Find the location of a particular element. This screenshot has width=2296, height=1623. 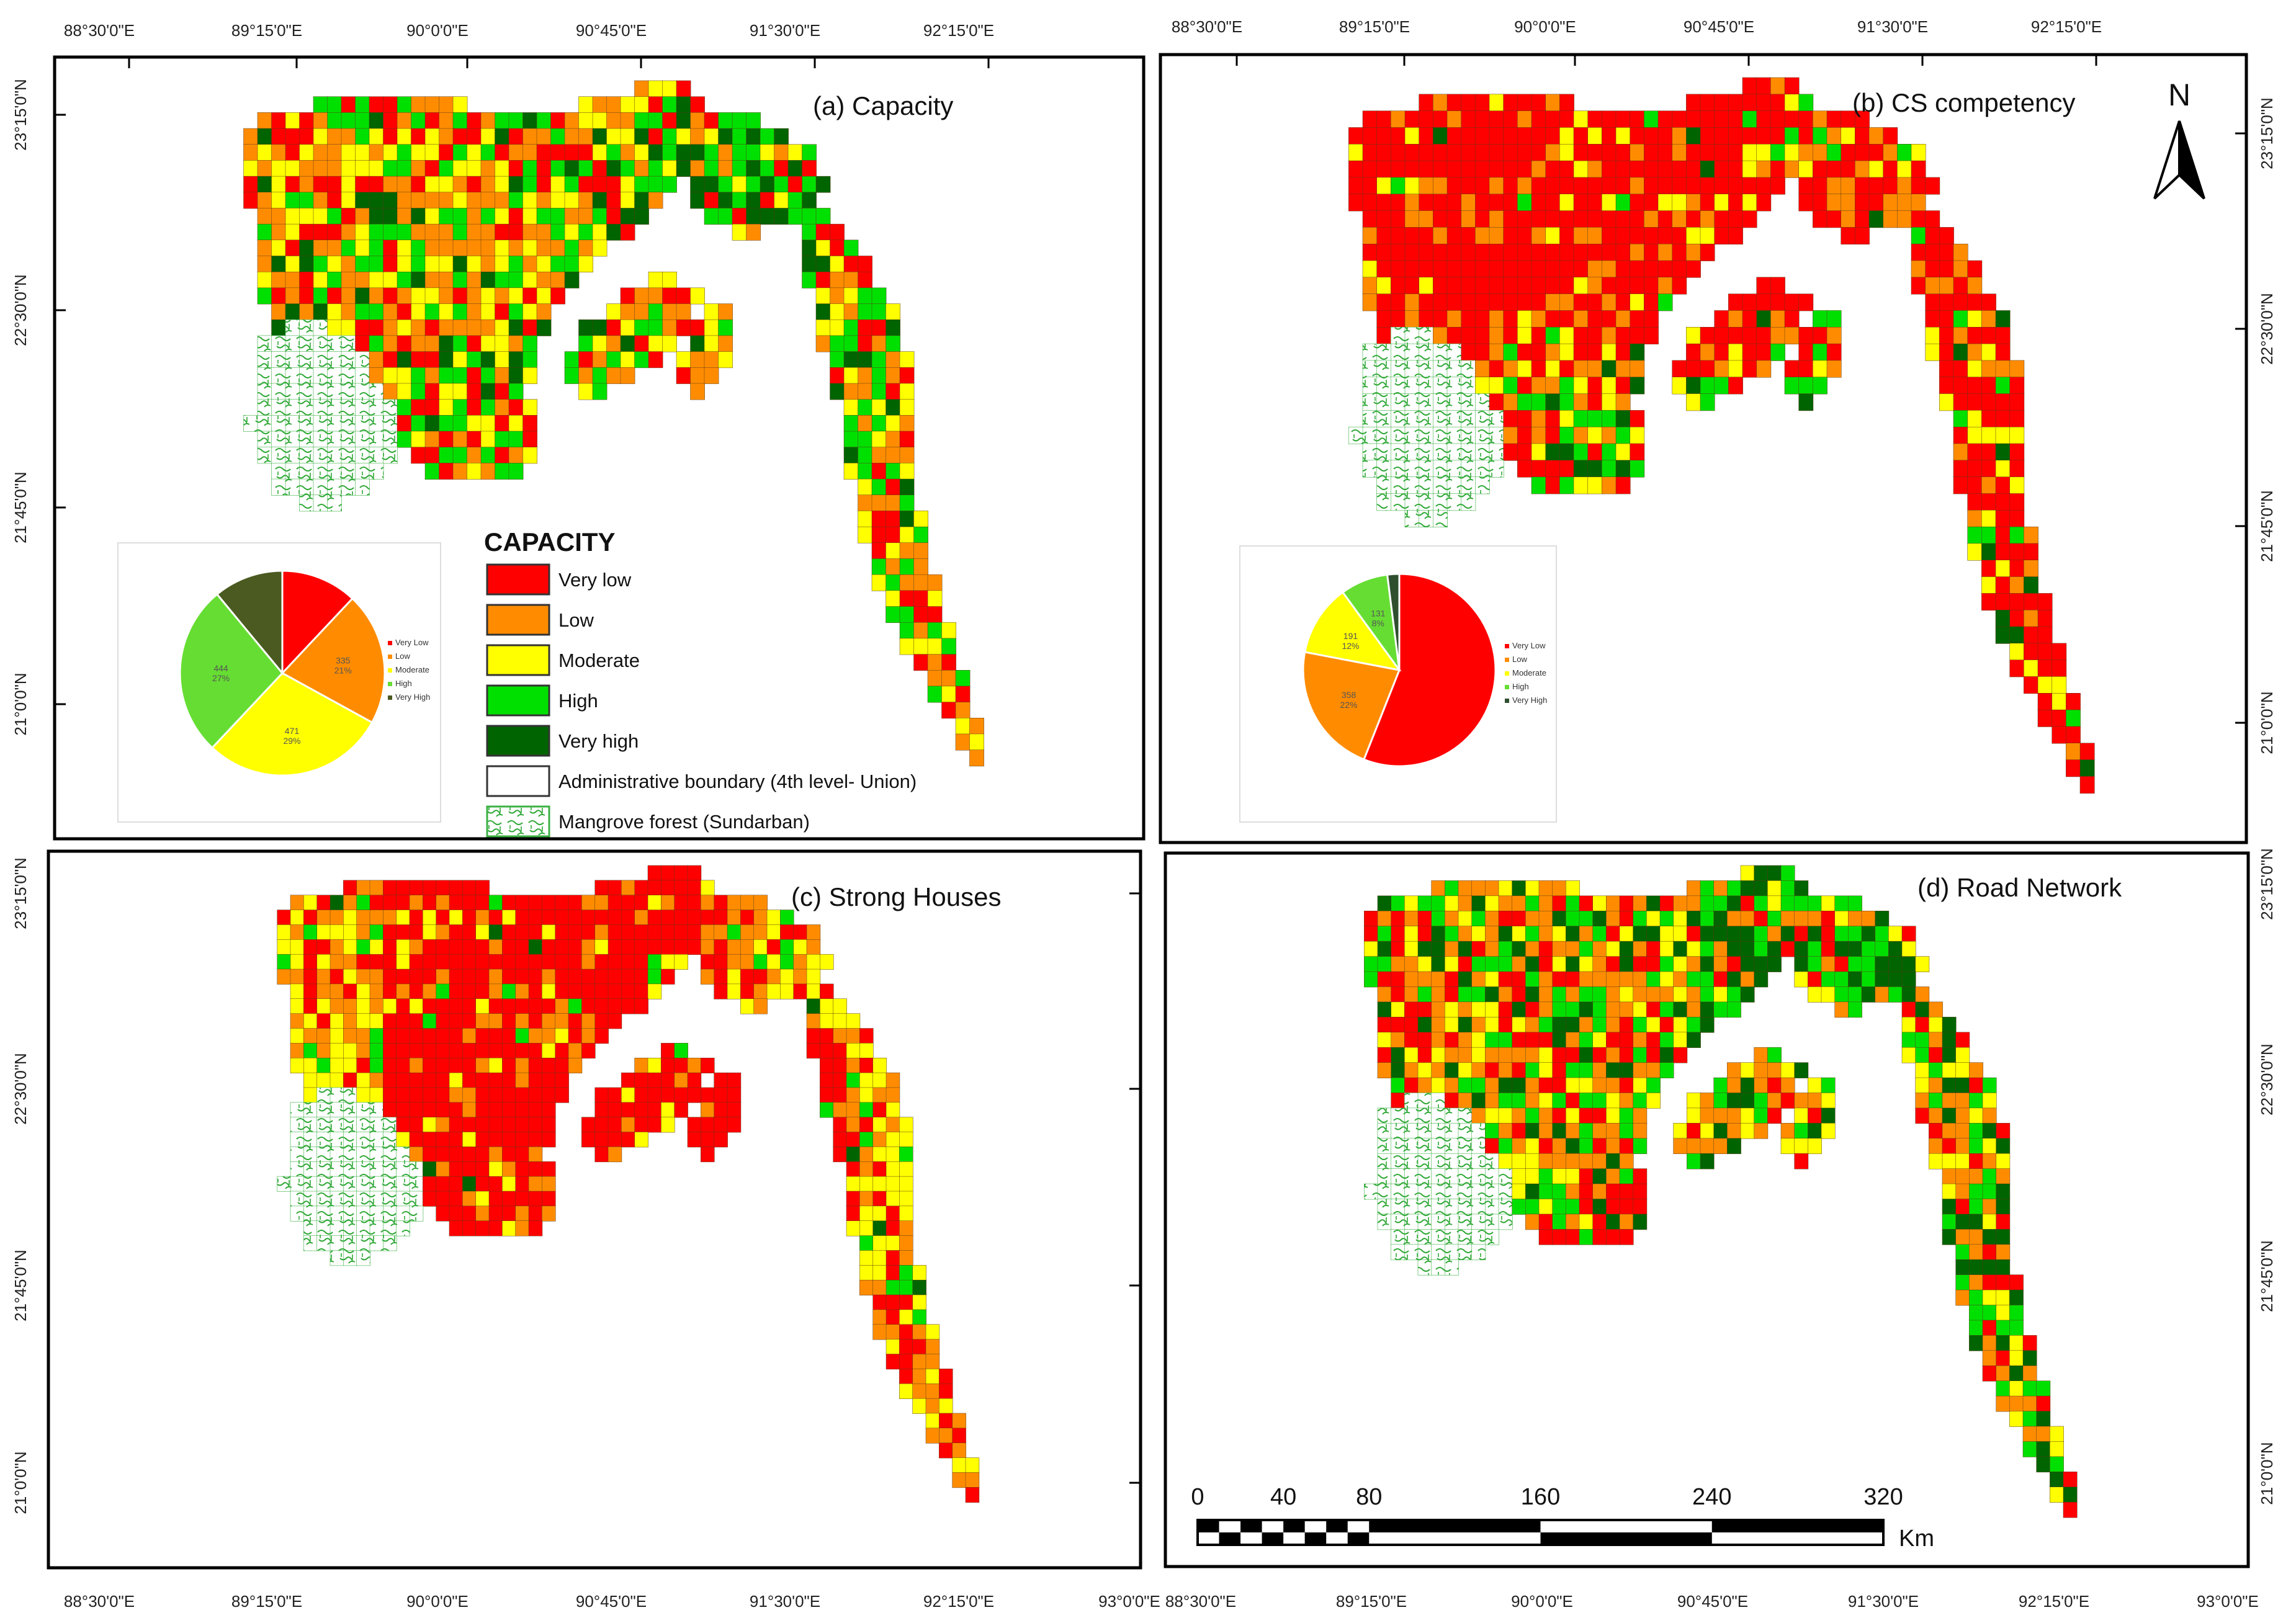

panel-a-map is located at coordinates (613, 423).